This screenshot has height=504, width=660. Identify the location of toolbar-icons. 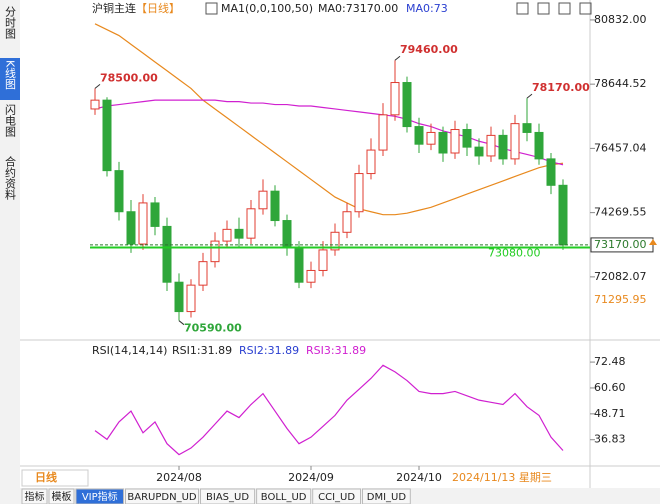
(554, 8).